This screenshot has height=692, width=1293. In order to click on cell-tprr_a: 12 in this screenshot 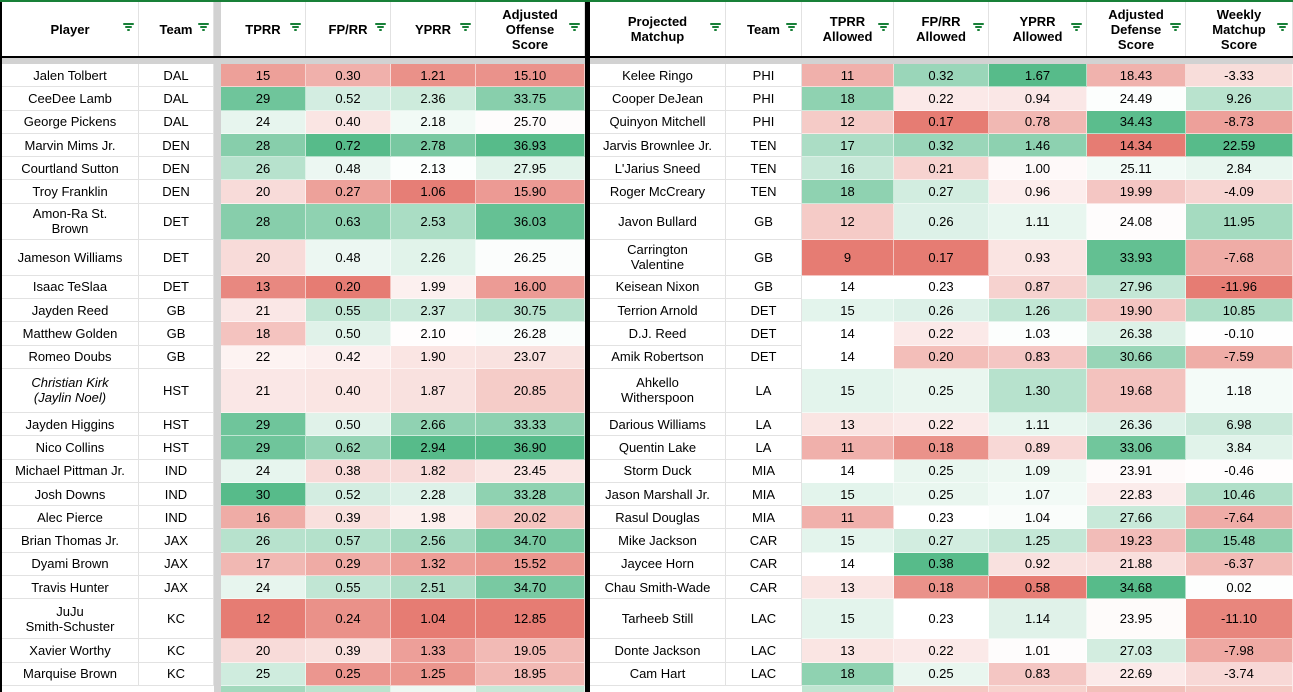, I will do `click(848, 122)`.